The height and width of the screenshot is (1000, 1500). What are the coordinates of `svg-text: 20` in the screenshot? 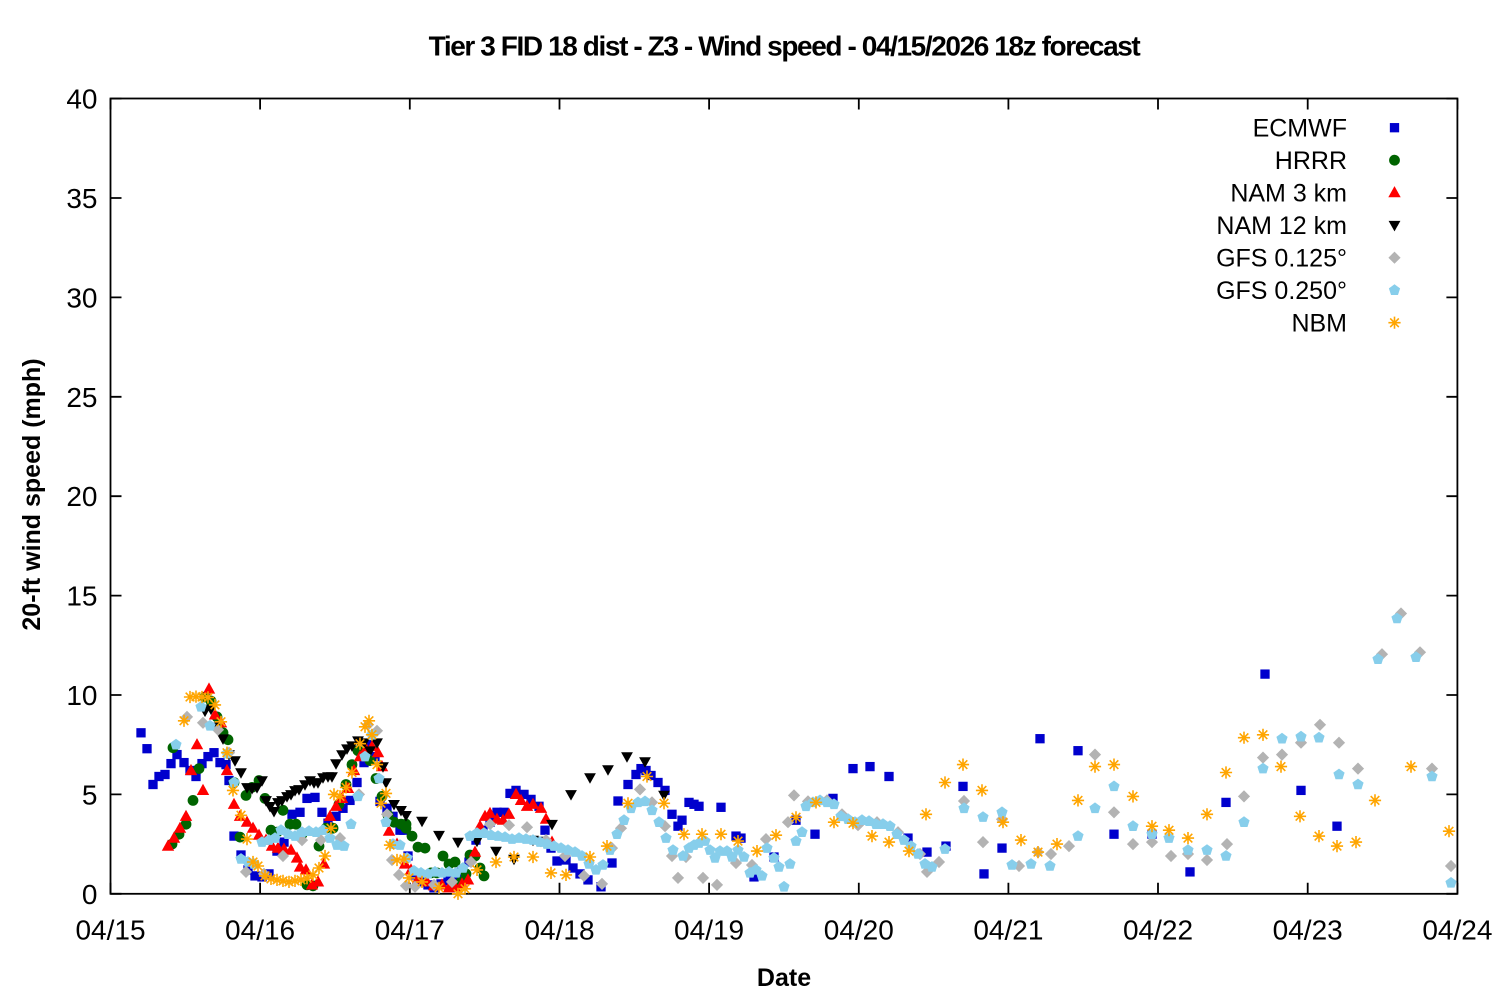 It's located at (81, 496).